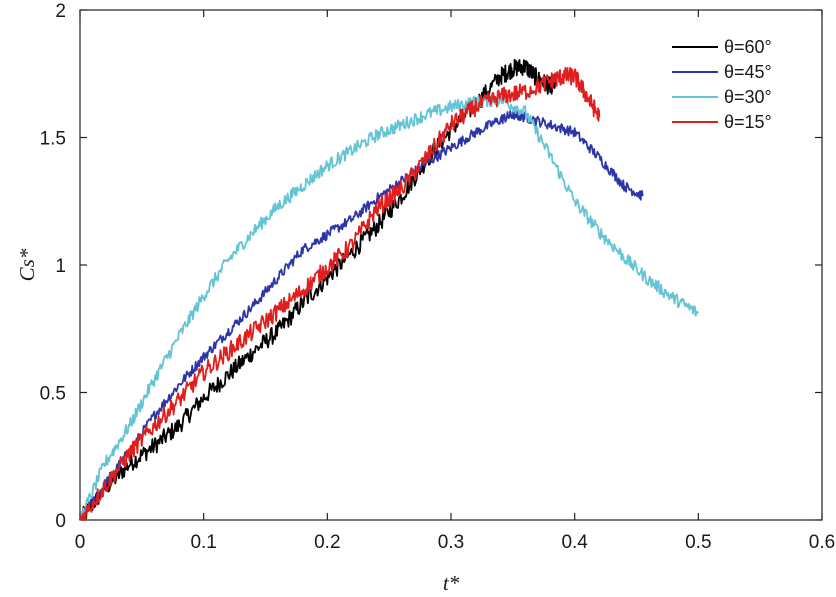 Image resolution: width=836 pixels, height=597 pixels. Describe the element at coordinates (698, 542) in the screenshot. I see `x-tick-label: 0.5` at that location.